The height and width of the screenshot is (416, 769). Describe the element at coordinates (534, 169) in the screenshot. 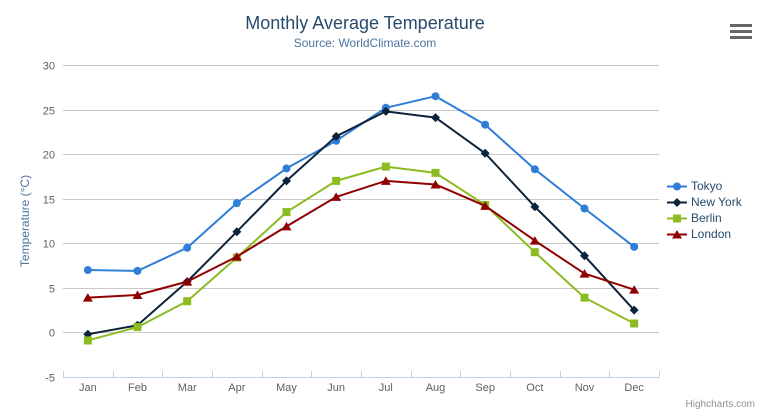

I see `data-point-tokyo-oct` at that location.